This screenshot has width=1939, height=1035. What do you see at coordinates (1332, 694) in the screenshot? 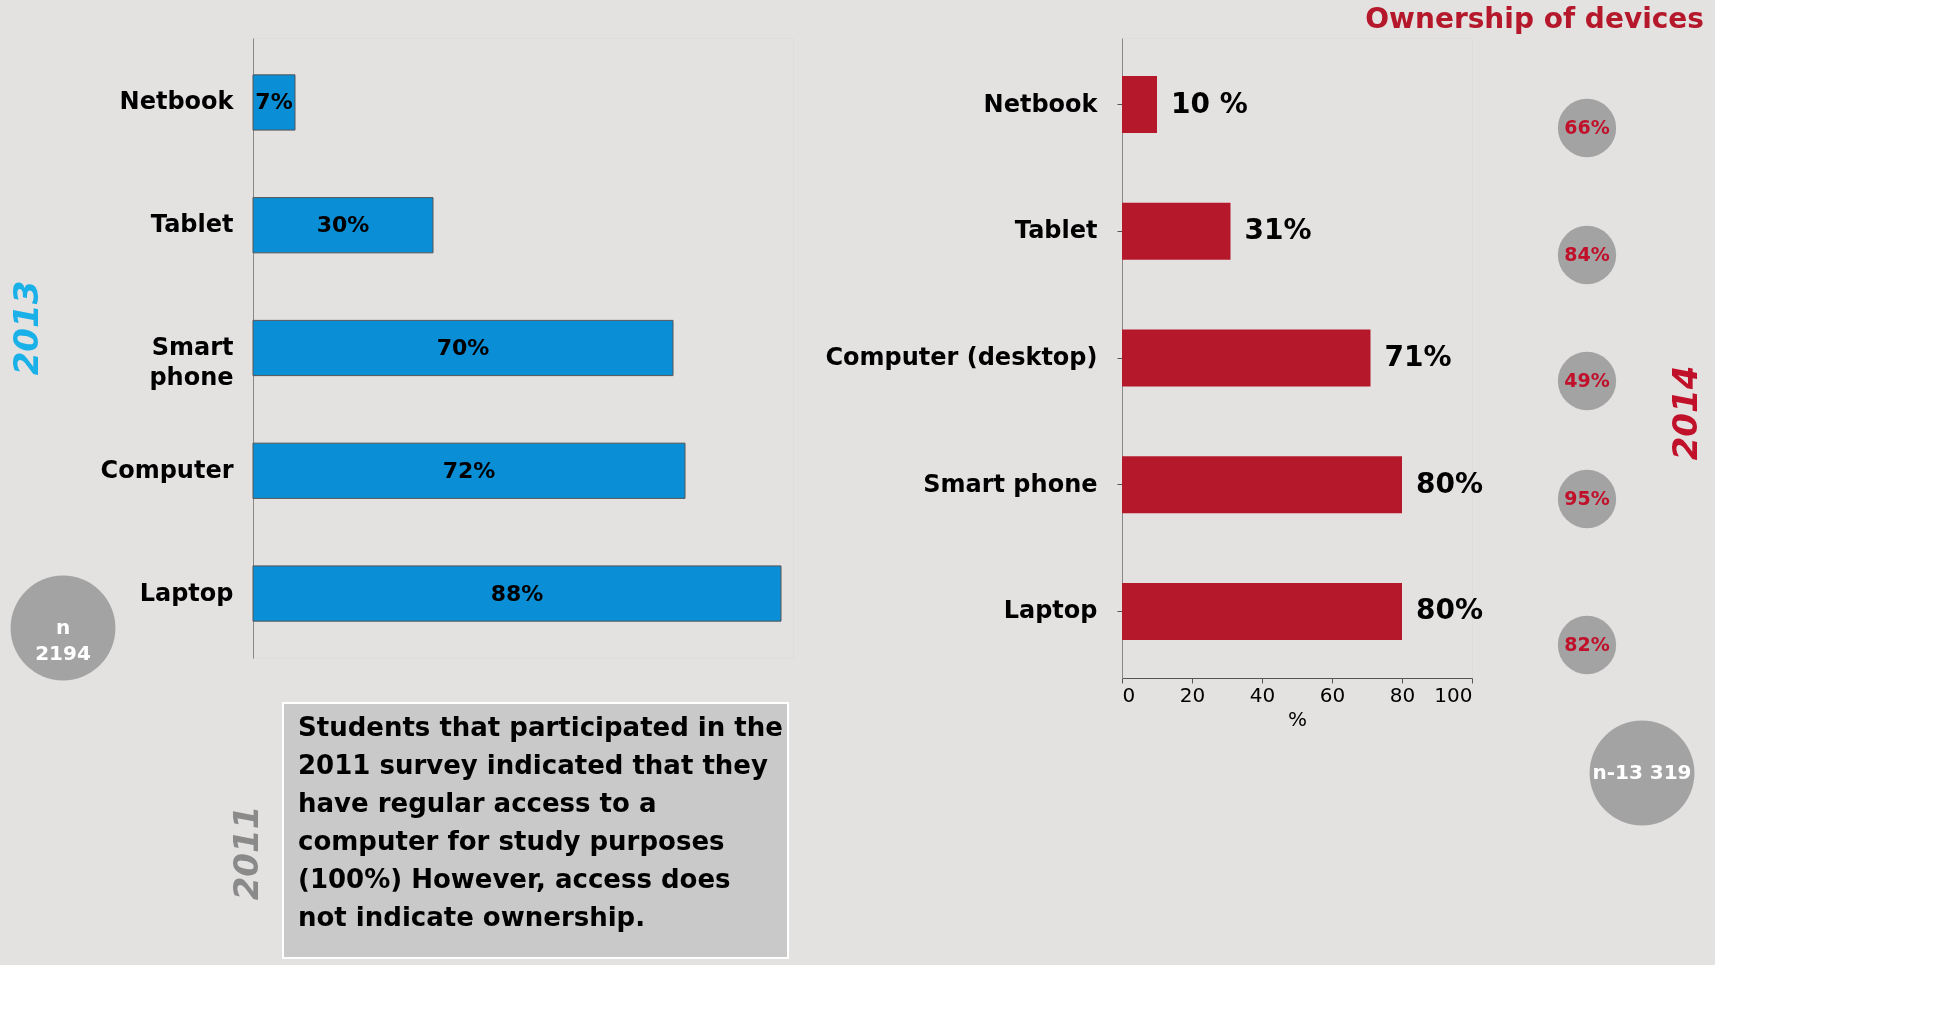
I see `x-tick-label: 60` at bounding box center [1332, 694].